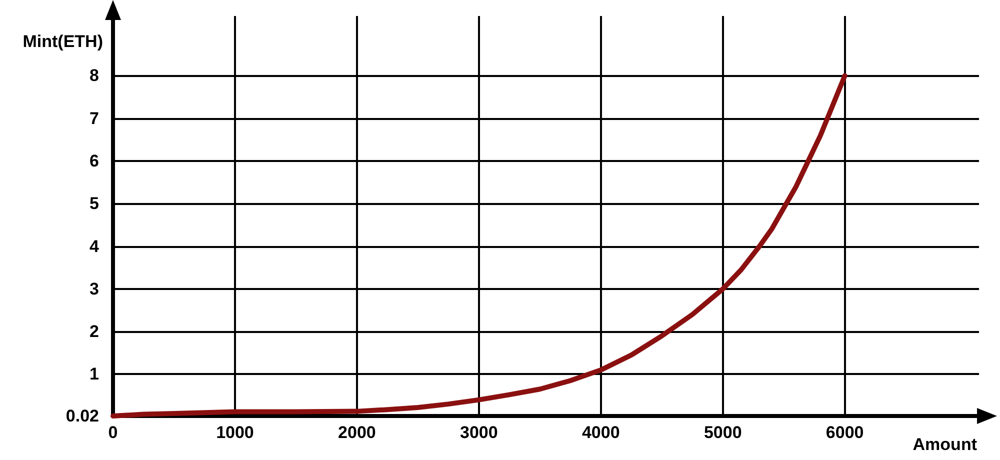 The width and height of the screenshot is (1000, 460). I want to click on y-tick-label: 7, so click(94, 118).